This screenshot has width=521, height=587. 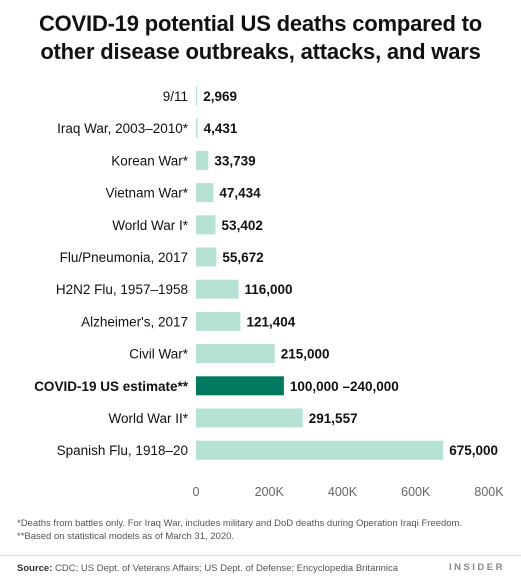 What do you see at coordinates (123, 128) in the screenshot?
I see `category-label: Iraq War, 2003–2010*` at bounding box center [123, 128].